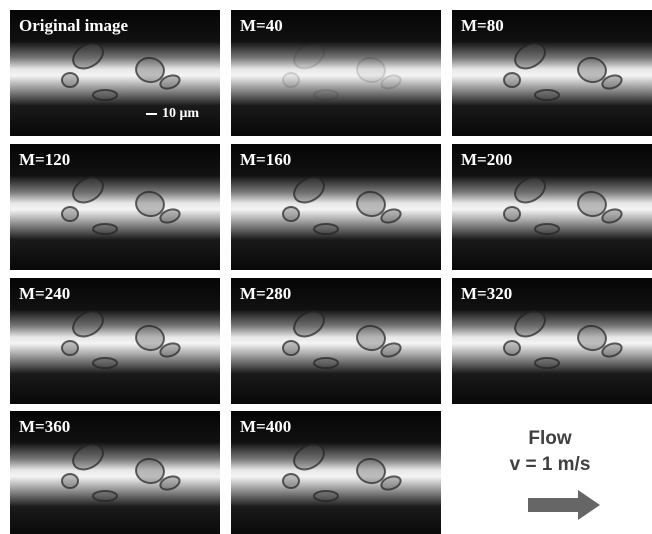  What do you see at coordinates (266, 159) in the screenshot?
I see `panel-label: M=160` at bounding box center [266, 159].